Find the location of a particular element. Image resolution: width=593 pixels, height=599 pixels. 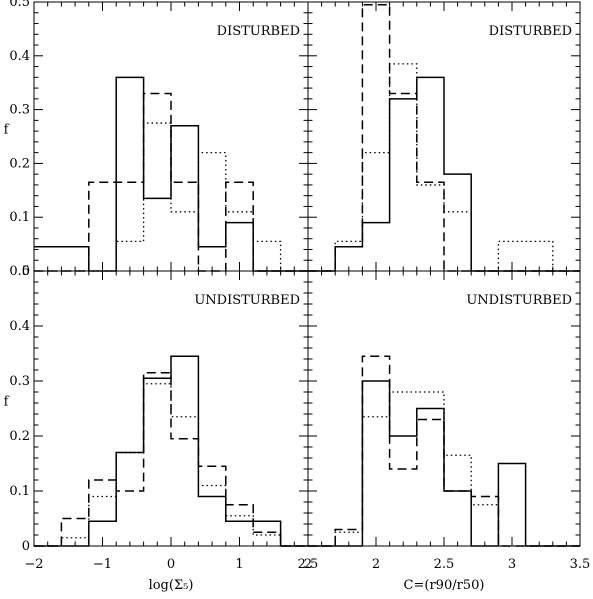

x-tick-label: 3.5 is located at coordinates (580, 564).